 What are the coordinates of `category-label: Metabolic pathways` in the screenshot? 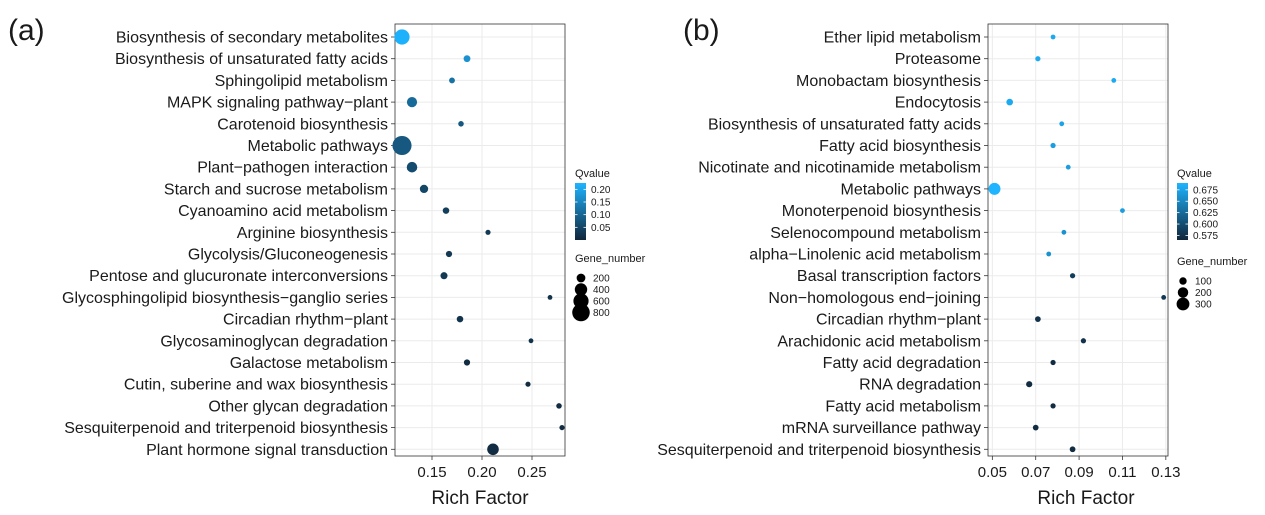 It's located at (910, 189).